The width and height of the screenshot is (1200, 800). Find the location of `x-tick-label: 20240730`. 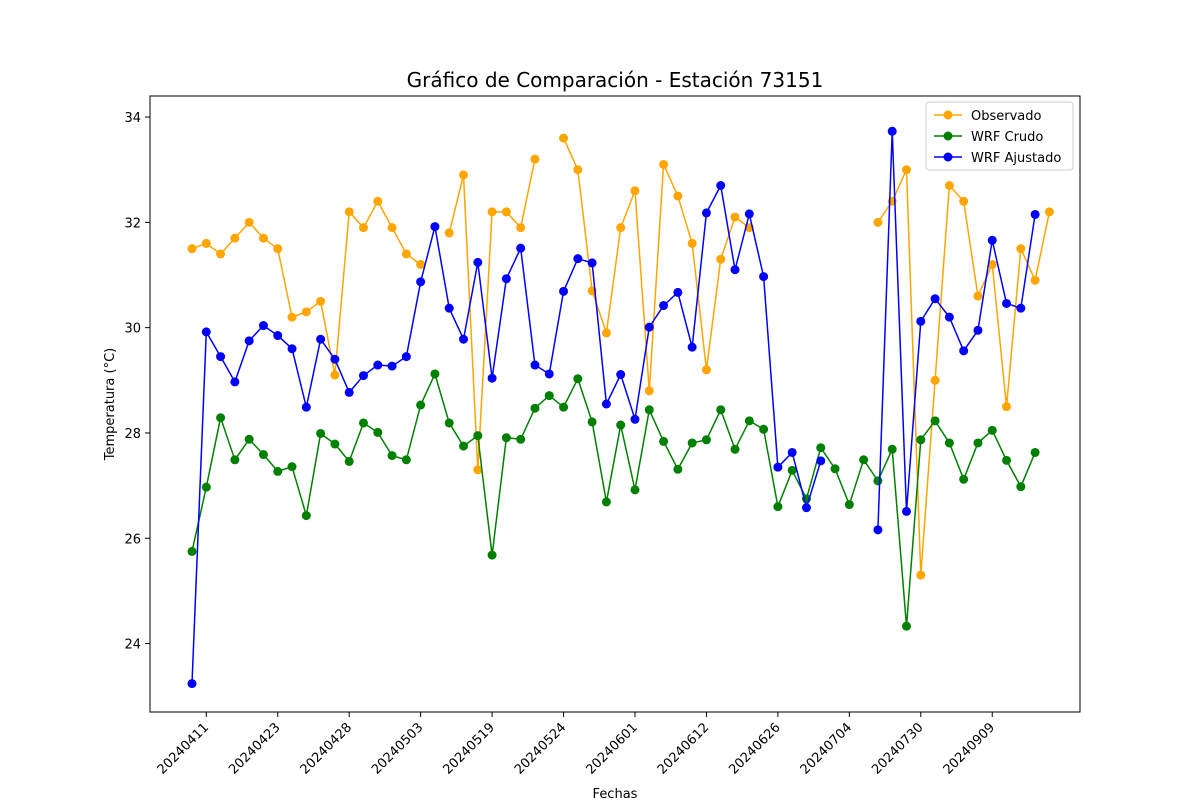

x-tick-label: 20240730 is located at coordinates (897, 748).